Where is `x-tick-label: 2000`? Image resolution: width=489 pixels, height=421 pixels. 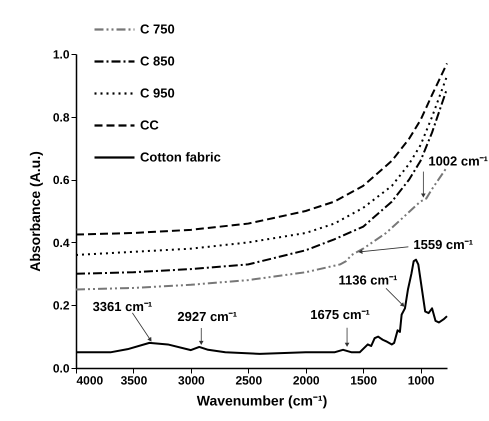 x-tick-label: 2000 is located at coordinates (306, 381).